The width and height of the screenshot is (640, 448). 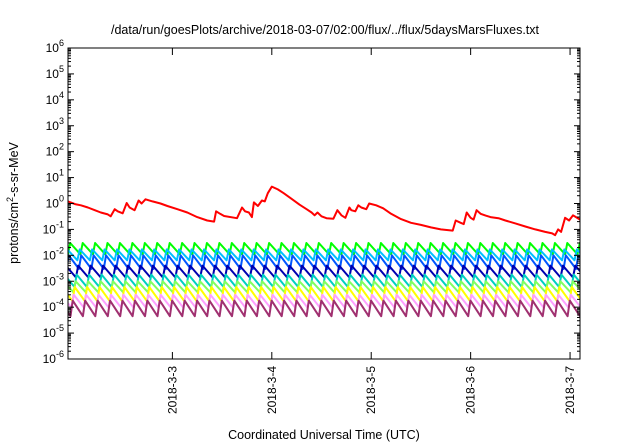 What do you see at coordinates (324, 211) in the screenshot?
I see `series-line-red` at bounding box center [324, 211].